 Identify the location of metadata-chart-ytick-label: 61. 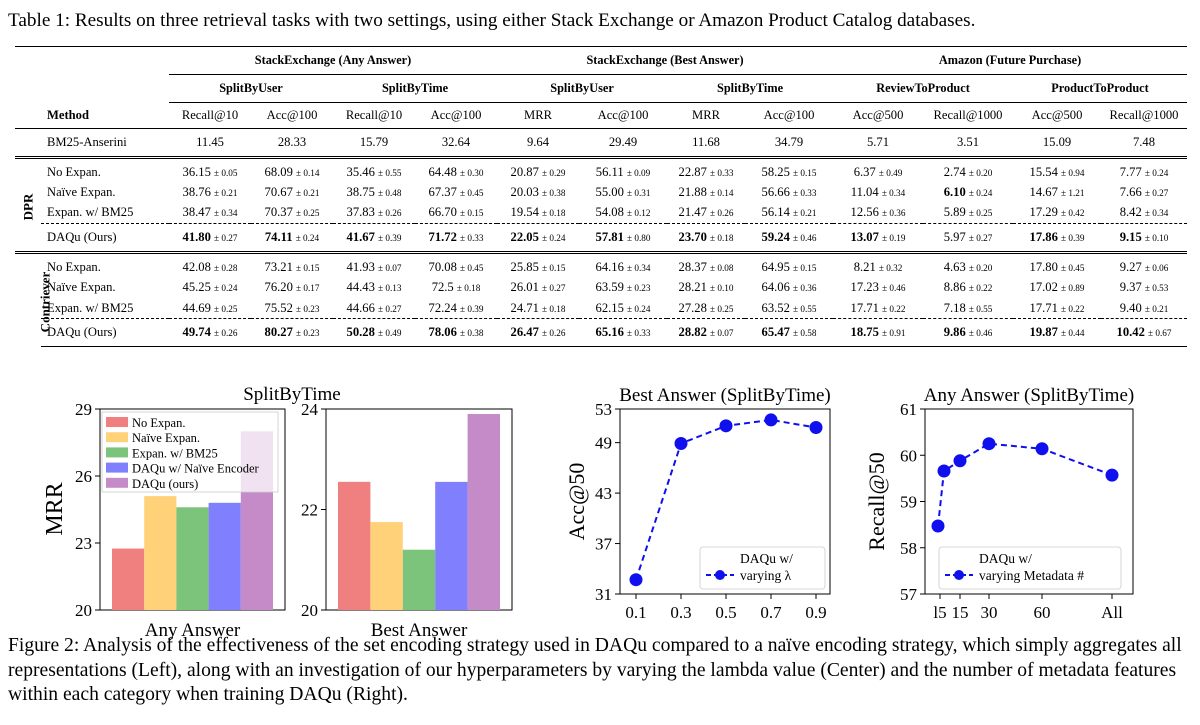
(908, 409).